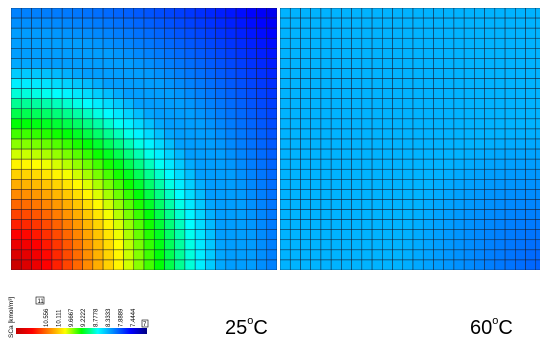 Image resolution: width=540 pixels, height=347 pixels. What do you see at coordinates (84, 317) in the screenshot?
I see `legend-tick-label: 9.2222` at bounding box center [84, 317].